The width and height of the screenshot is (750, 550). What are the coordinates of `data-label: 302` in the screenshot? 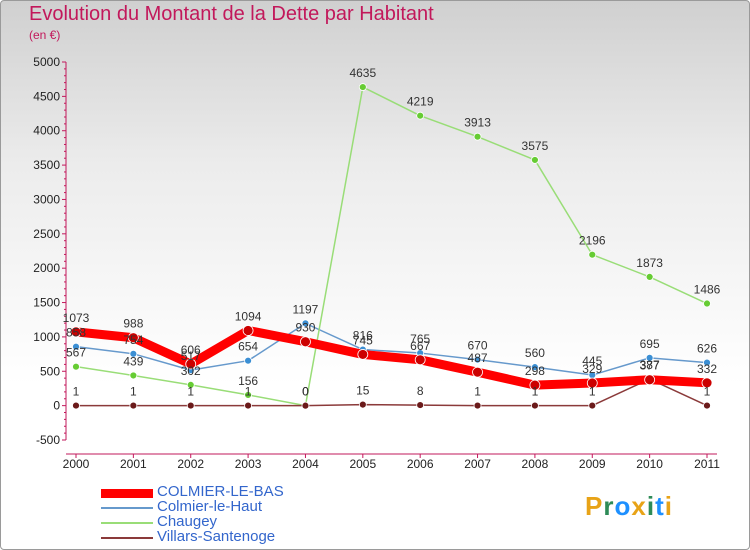 It's located at (191, 371).